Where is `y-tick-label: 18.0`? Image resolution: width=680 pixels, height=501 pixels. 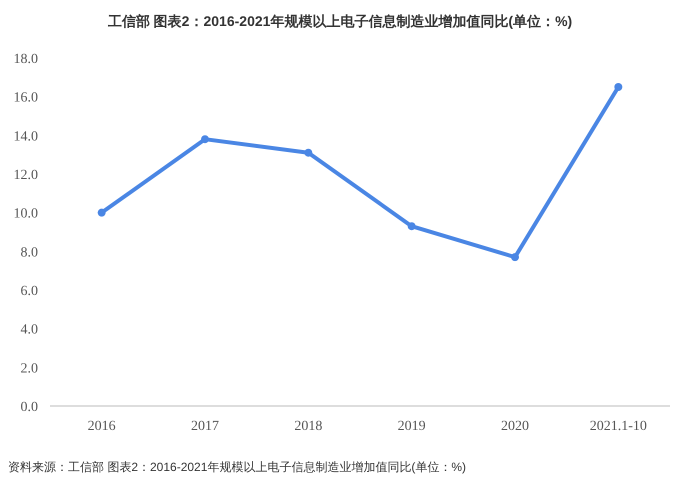 y-tick-label: 18.0 is located at coordinates (26, 59).